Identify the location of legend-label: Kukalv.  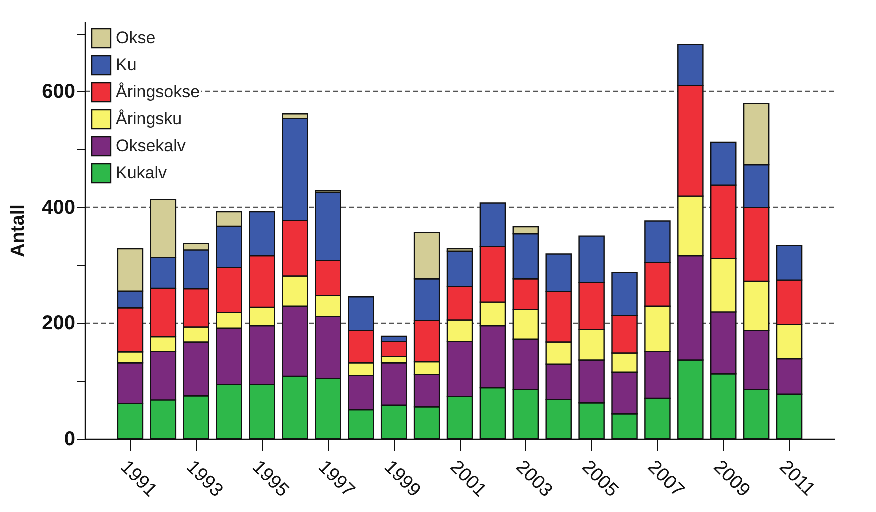
(142, 173).